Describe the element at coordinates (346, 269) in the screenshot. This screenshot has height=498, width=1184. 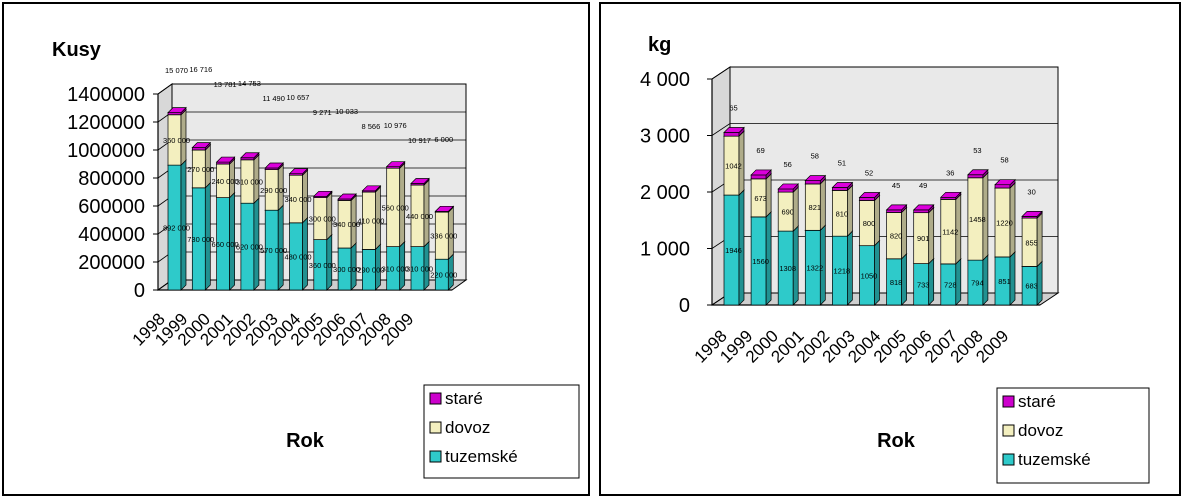
I see `data-label-tuzemske: 300 000` at that location.